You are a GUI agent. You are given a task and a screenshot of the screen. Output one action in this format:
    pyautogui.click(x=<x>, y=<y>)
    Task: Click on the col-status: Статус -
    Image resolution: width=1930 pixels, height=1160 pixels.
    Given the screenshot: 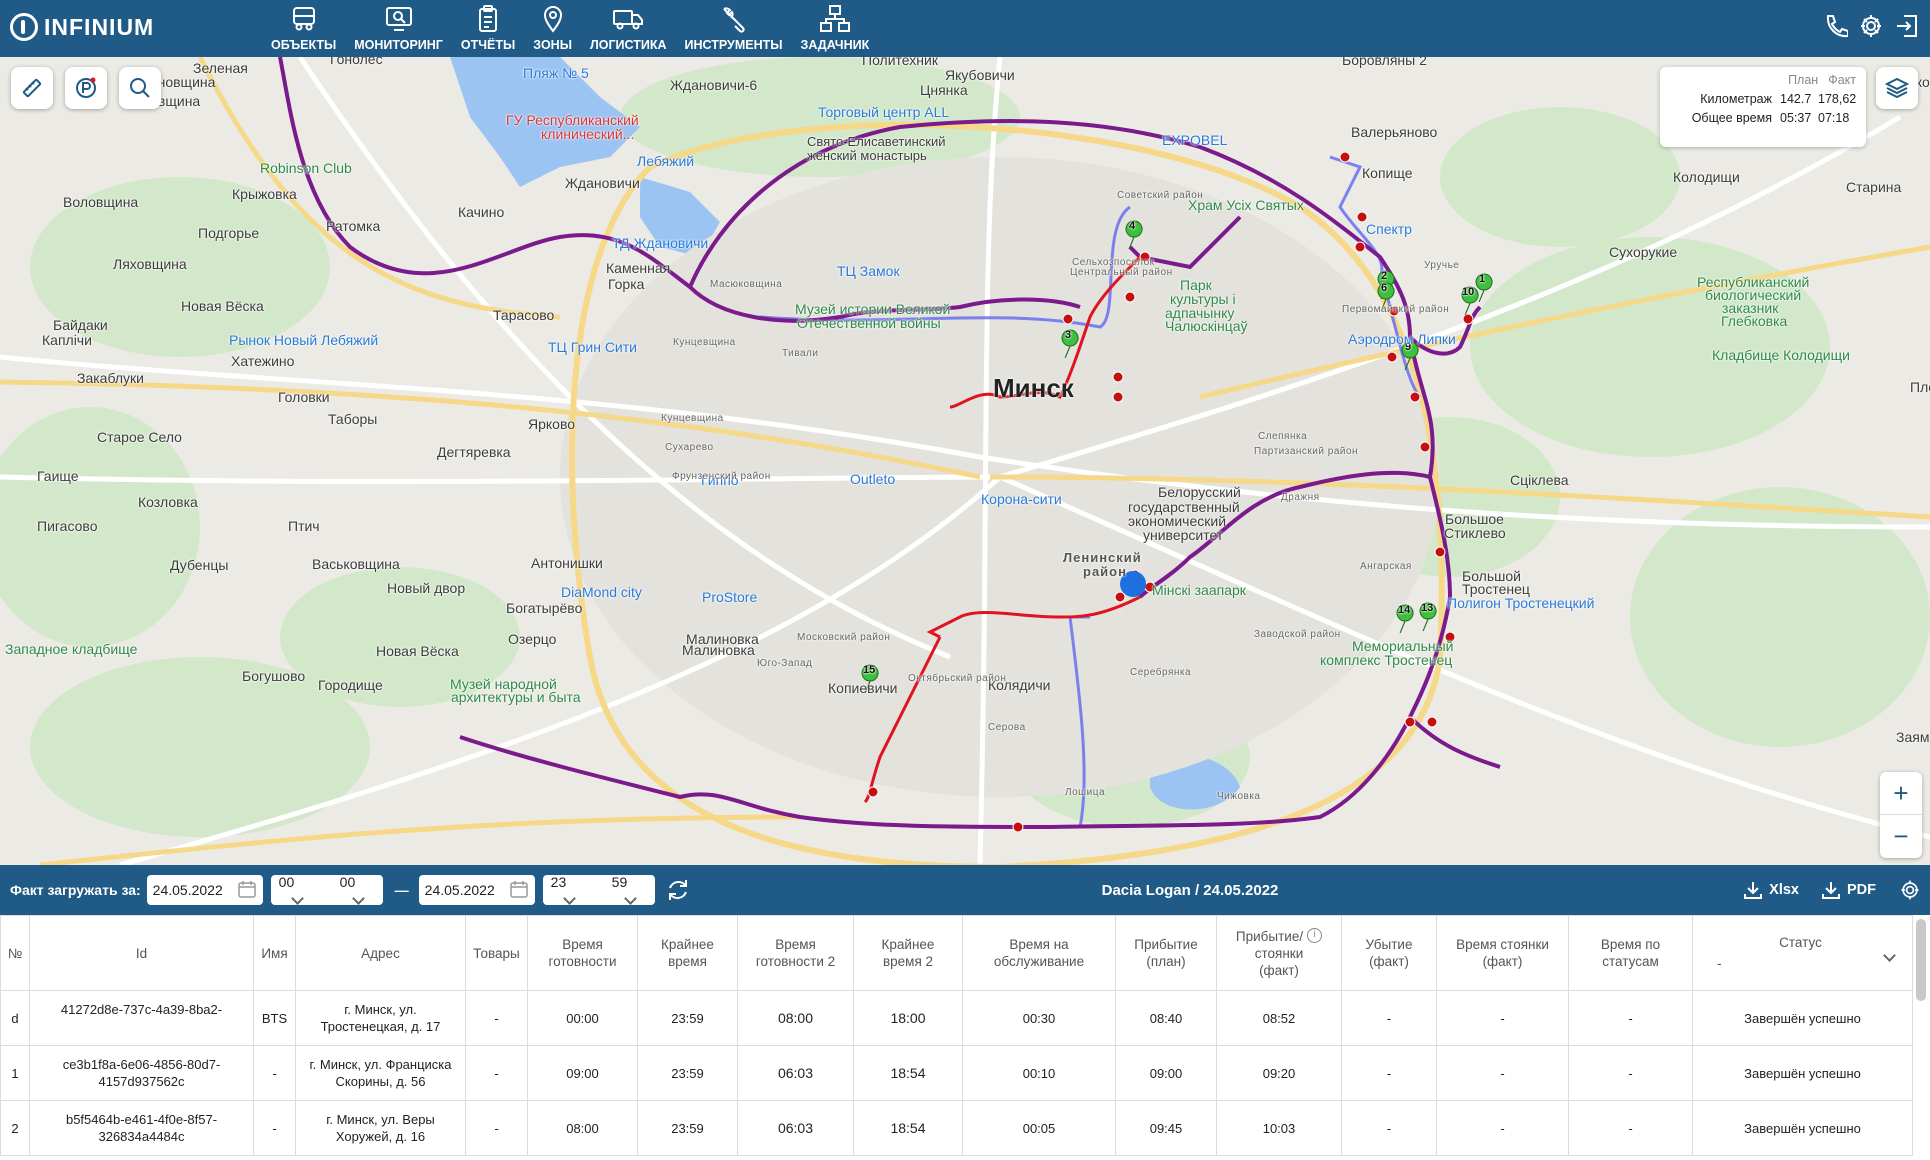 What is the action you would take?
    pyautogui.click(x=1802, y=953)
    